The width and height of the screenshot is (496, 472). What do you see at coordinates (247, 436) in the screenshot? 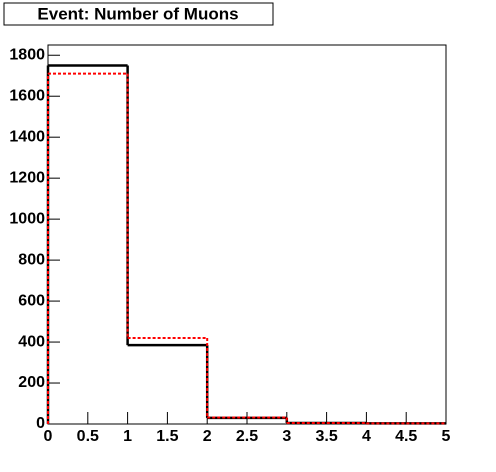
I see `x-tick-label: 2.5` at bounding box center [247, 436].